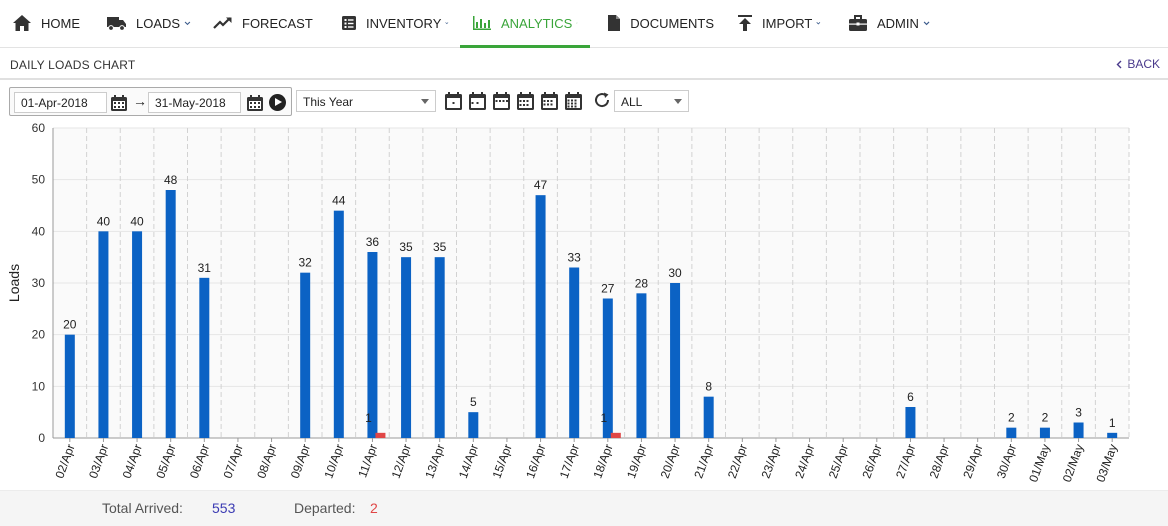 The image size is (1168, 526). I want to click on nav-item-analytics: ANALYTICS, so click(525, 24).